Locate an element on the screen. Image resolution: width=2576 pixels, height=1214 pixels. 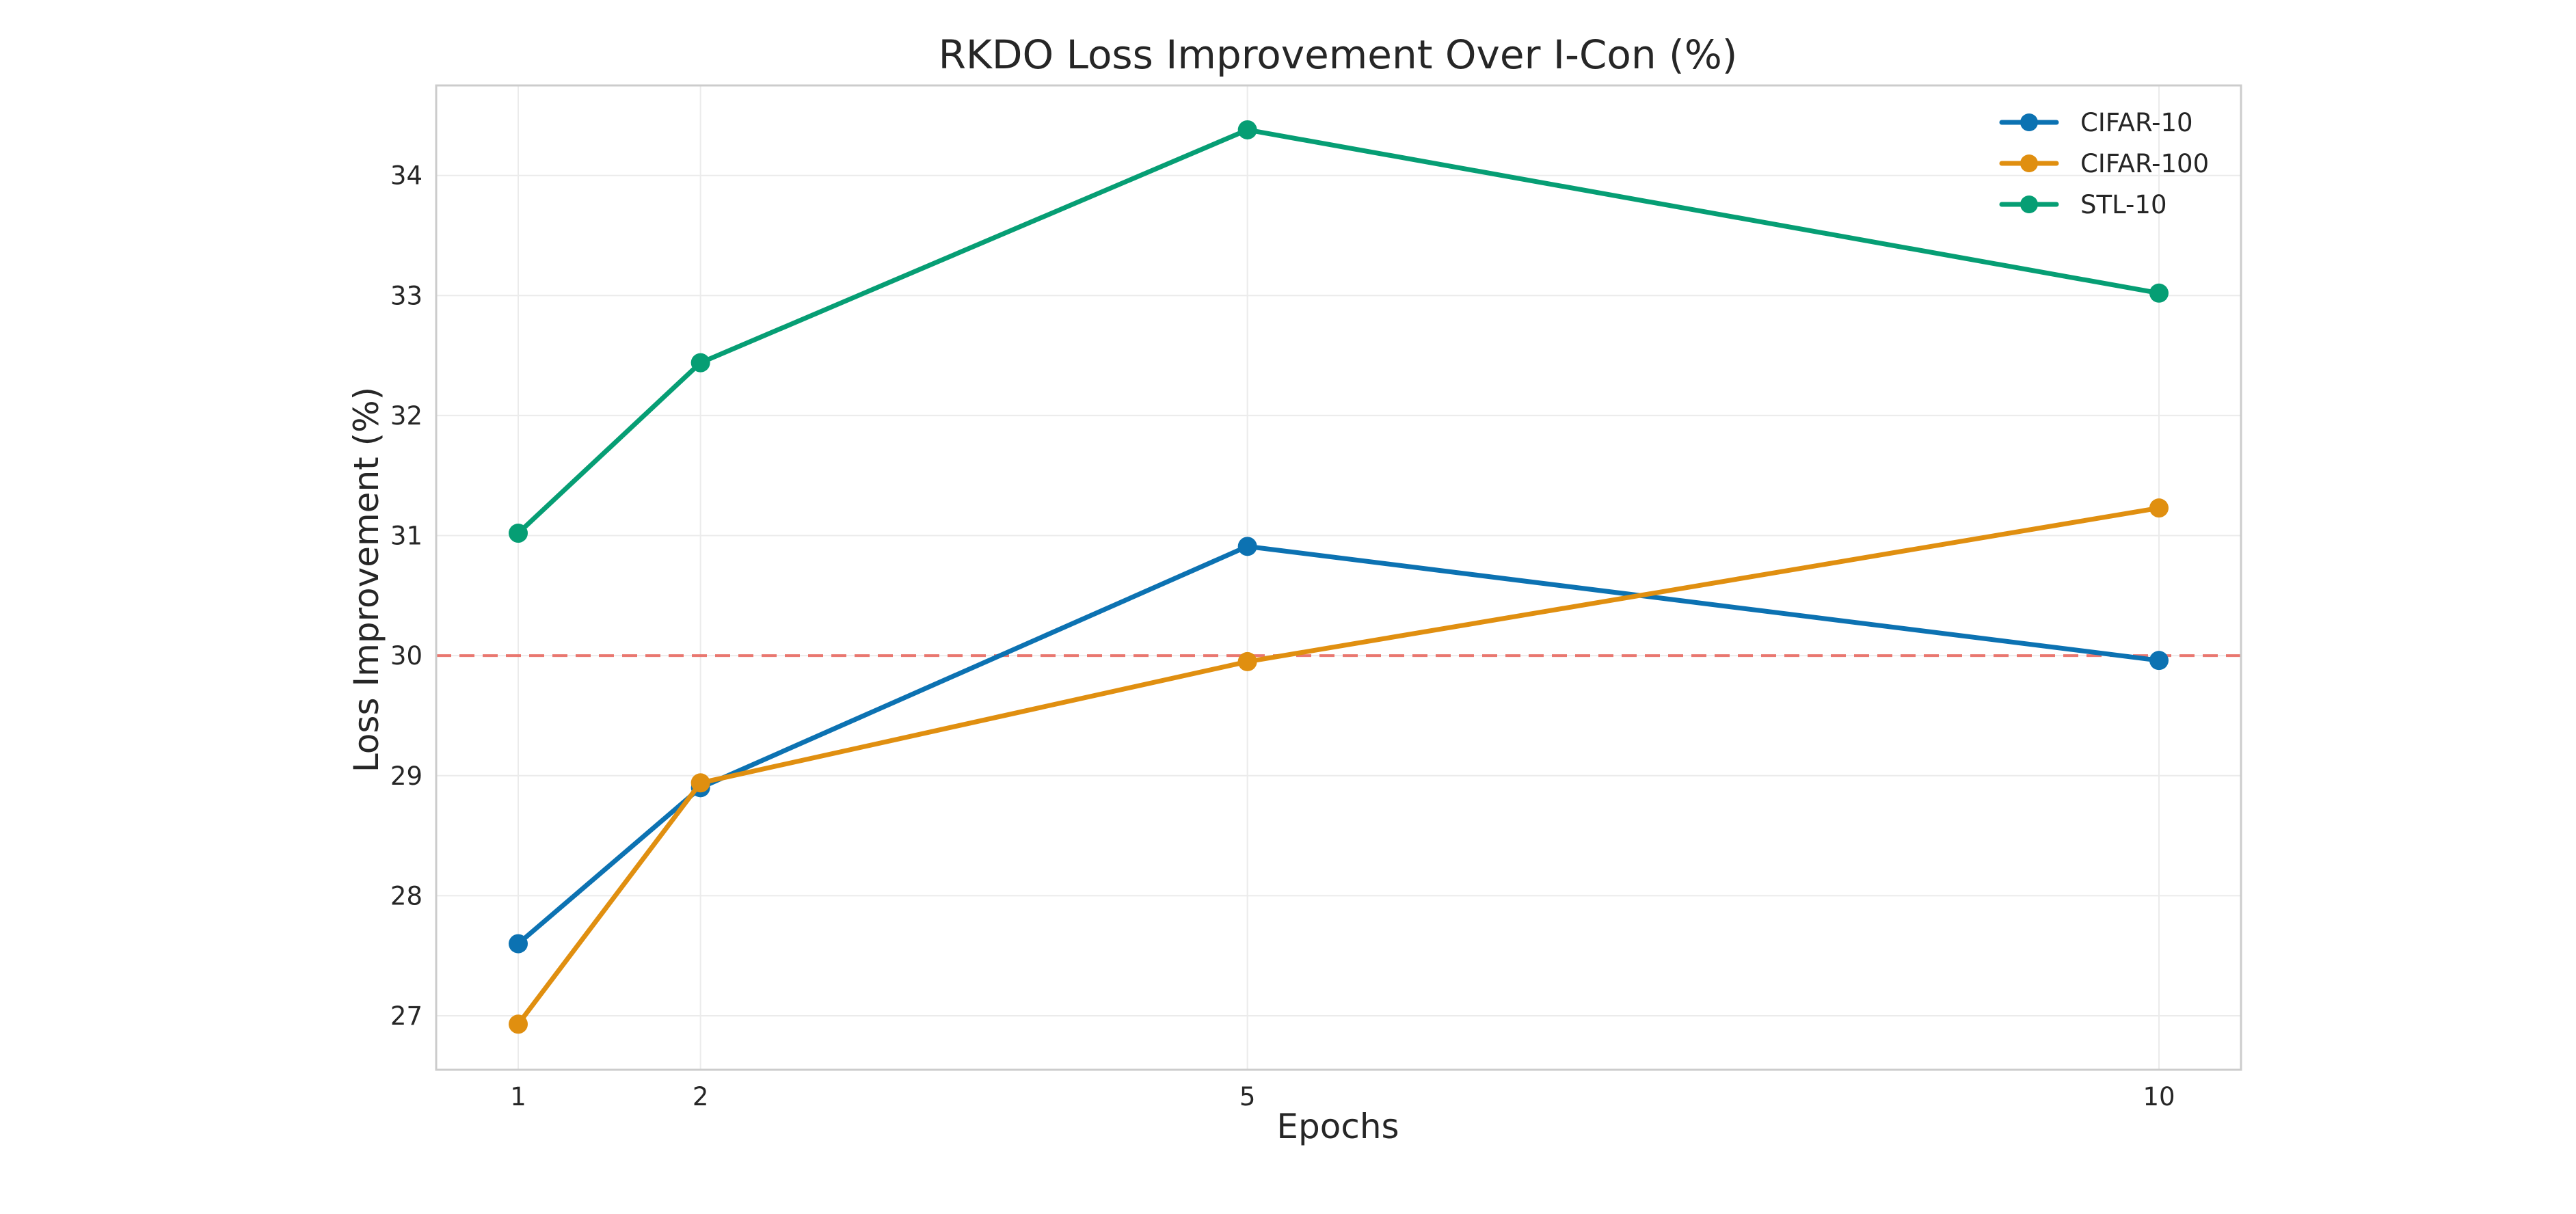
x-axis-label: Epochs is located at coordinates (1337, 1126).